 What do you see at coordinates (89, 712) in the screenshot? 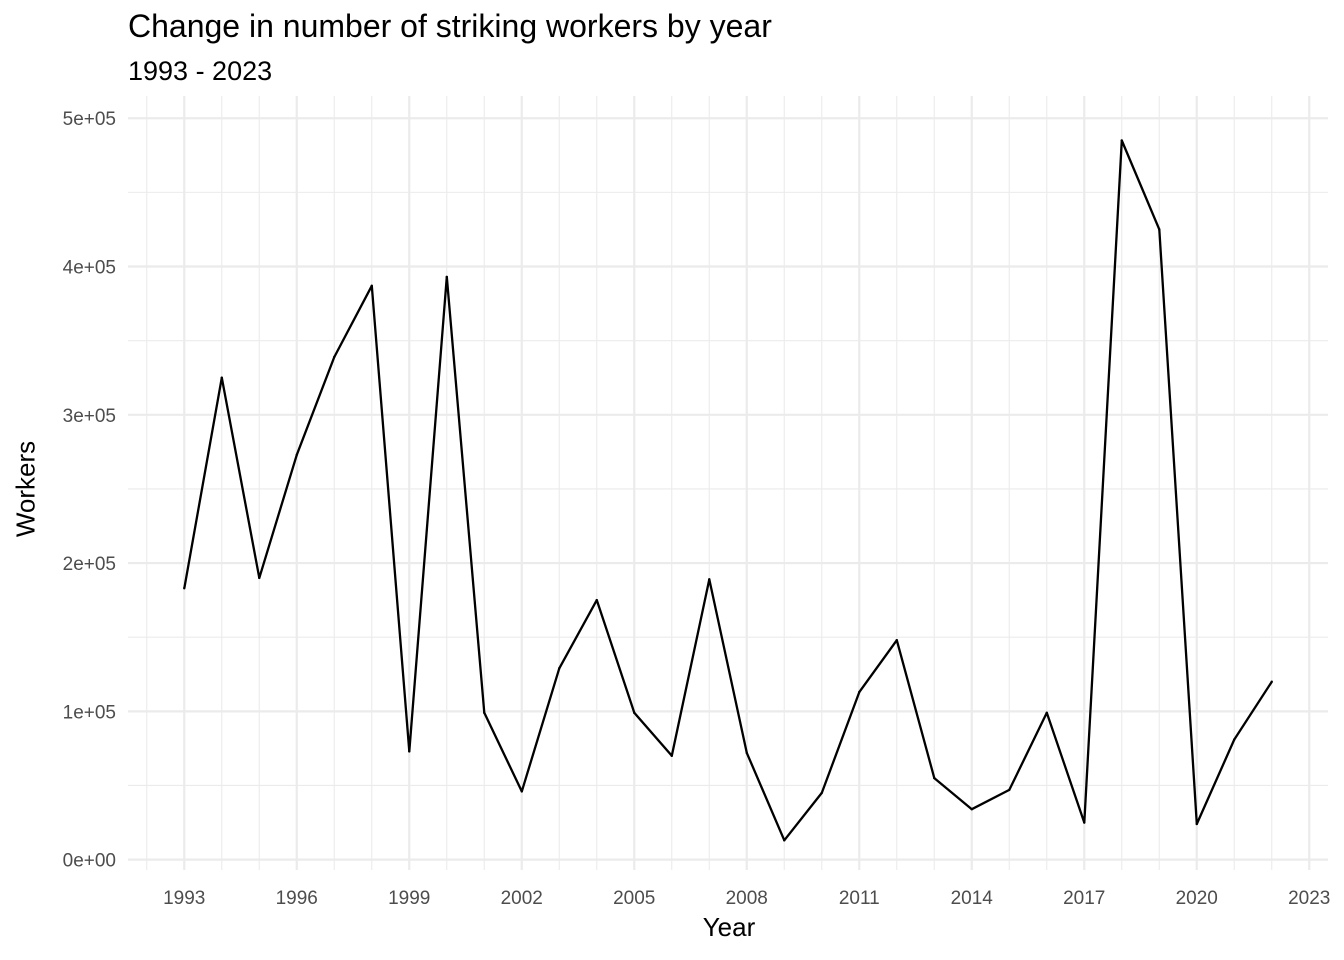
I see `y-tick-label: 1e+05` at bounding box center [89, 712].